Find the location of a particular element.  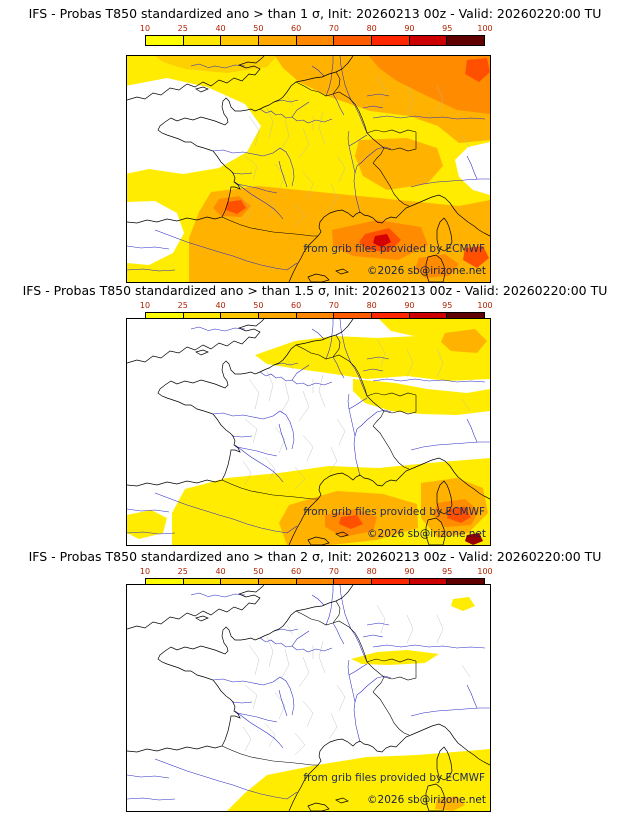

colorbar-gradient is located at coordinates (315, 40).